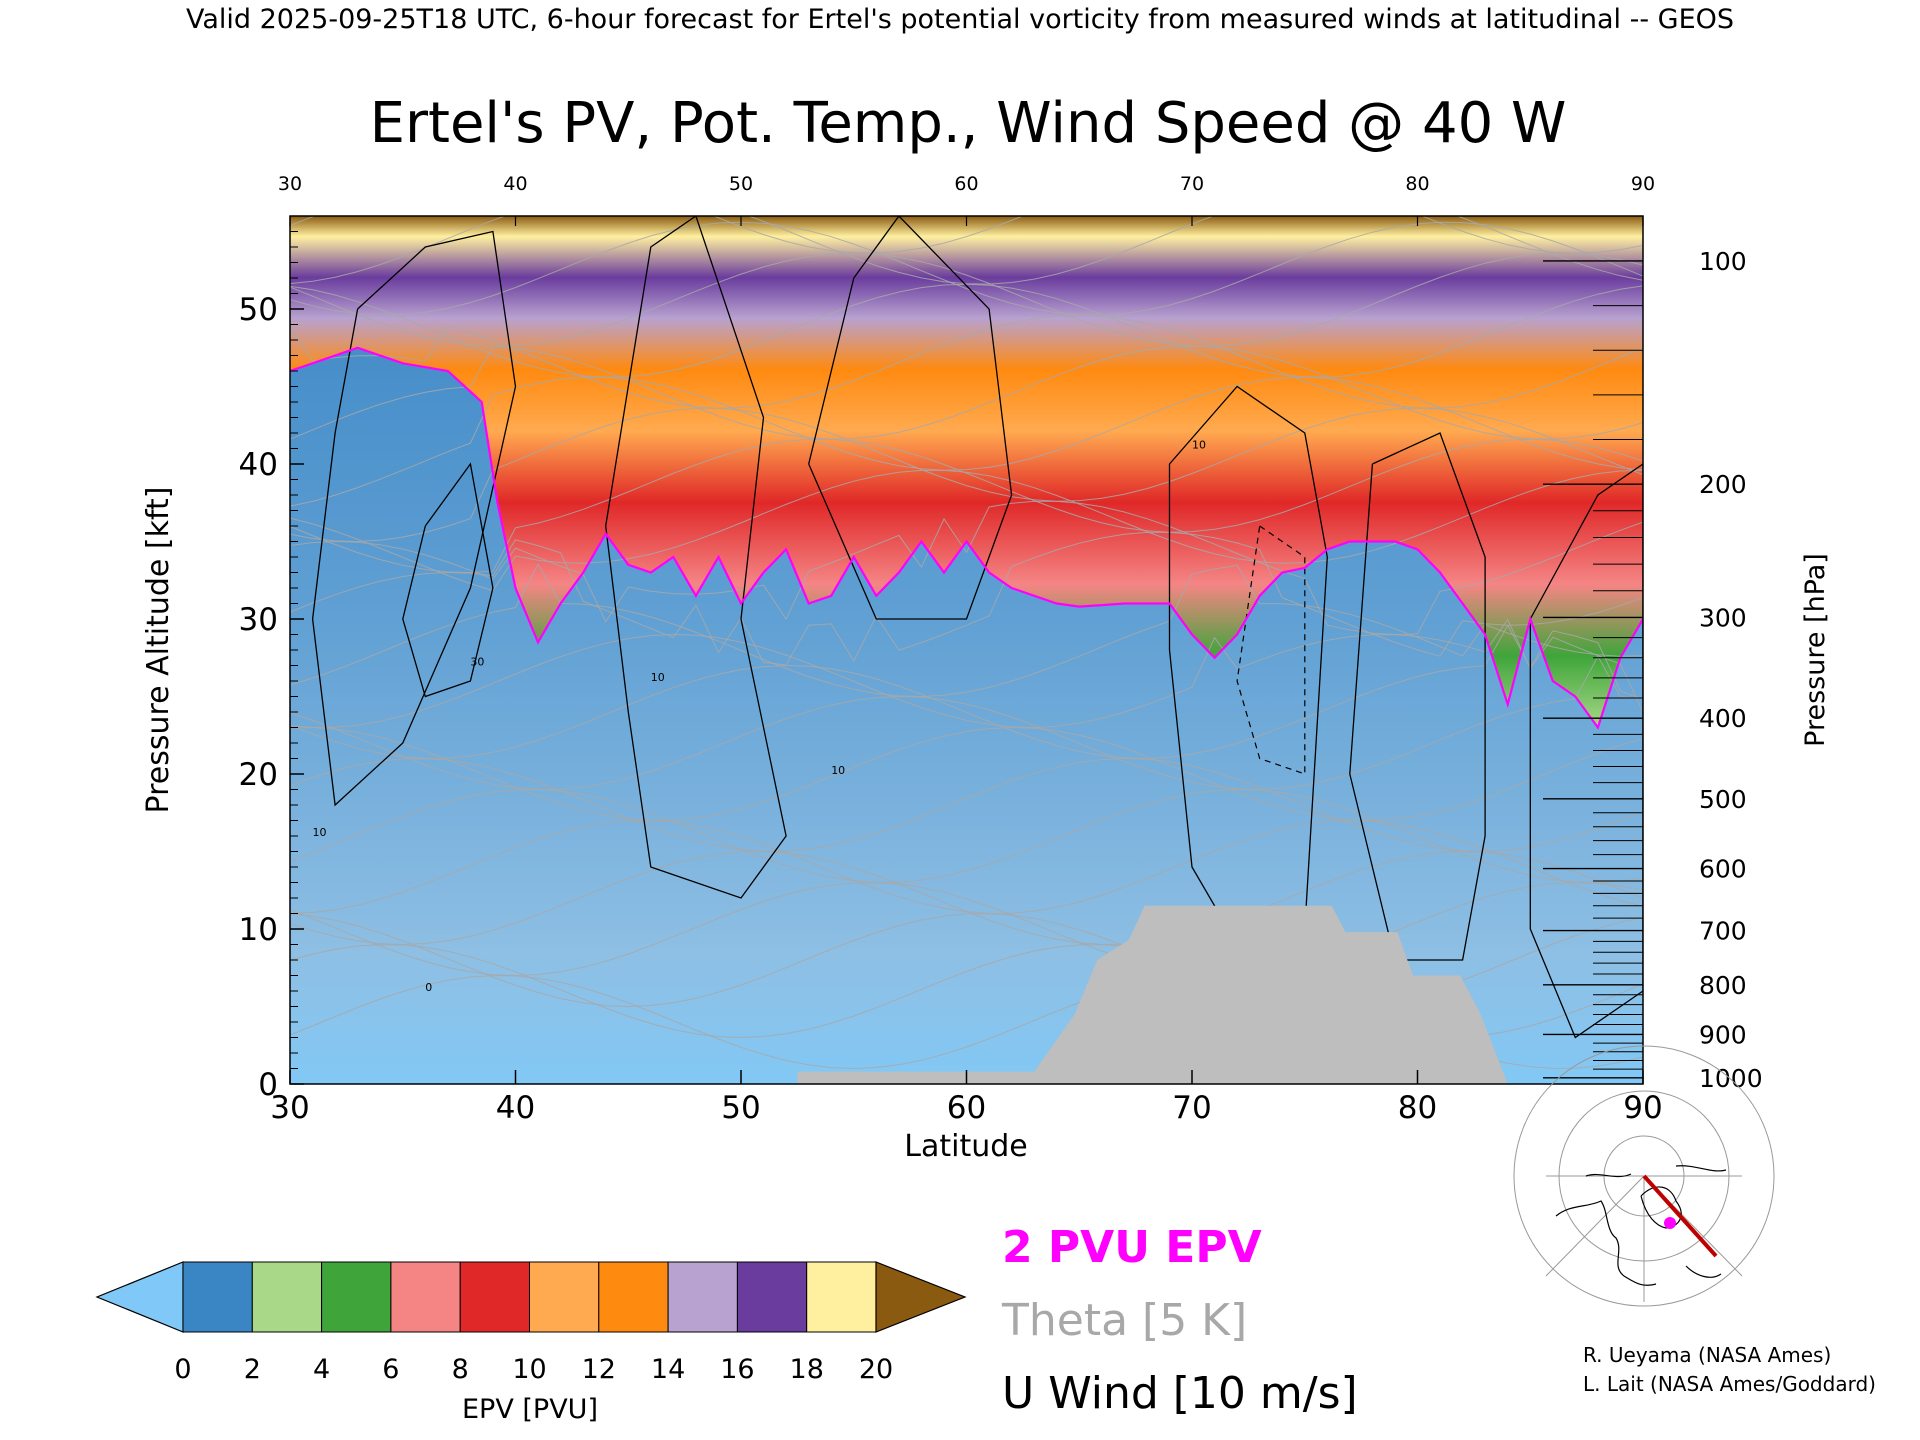 This screenshot has height=1440, width=1920. Describe the element at coordinates (428, 987) in the screenshot. I see `wind-contour-label: 0` at that location.